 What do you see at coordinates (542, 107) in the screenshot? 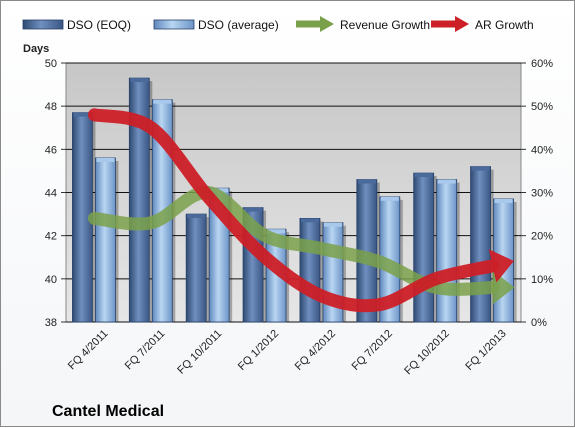
I see `y-right-tick-label: 50%` at bounding box center [542, 107].